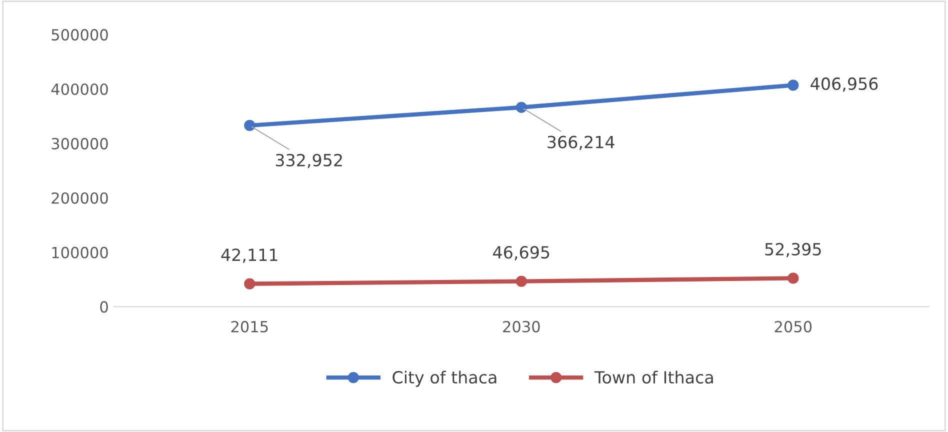 The image size is (948, 432). What do you see at coordinates (80, 144) in the screenshot?
I see `y-tick-label: 300000` at bounding box center [80, 144].